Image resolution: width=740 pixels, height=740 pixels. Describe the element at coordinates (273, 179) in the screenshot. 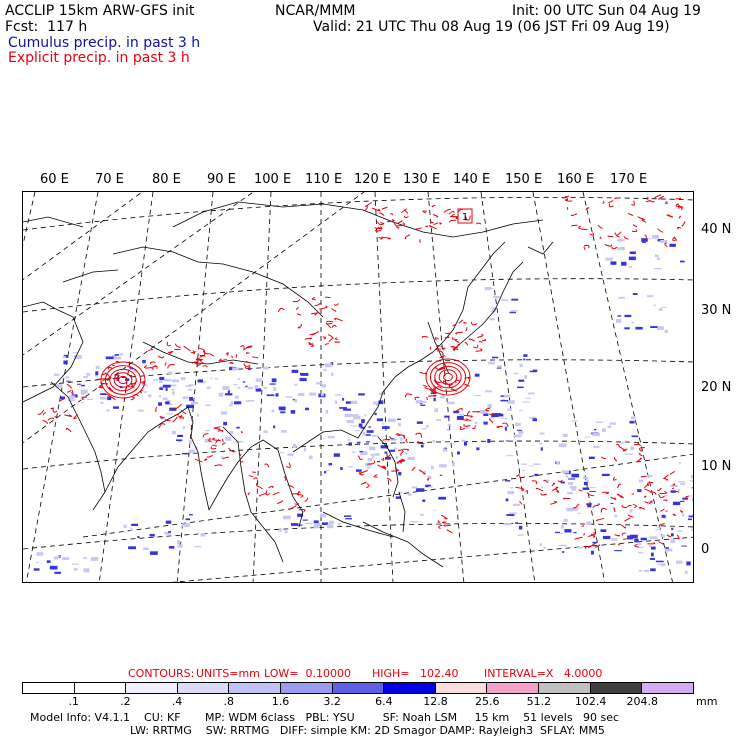

I see `lon-label: 100 E` at that location.